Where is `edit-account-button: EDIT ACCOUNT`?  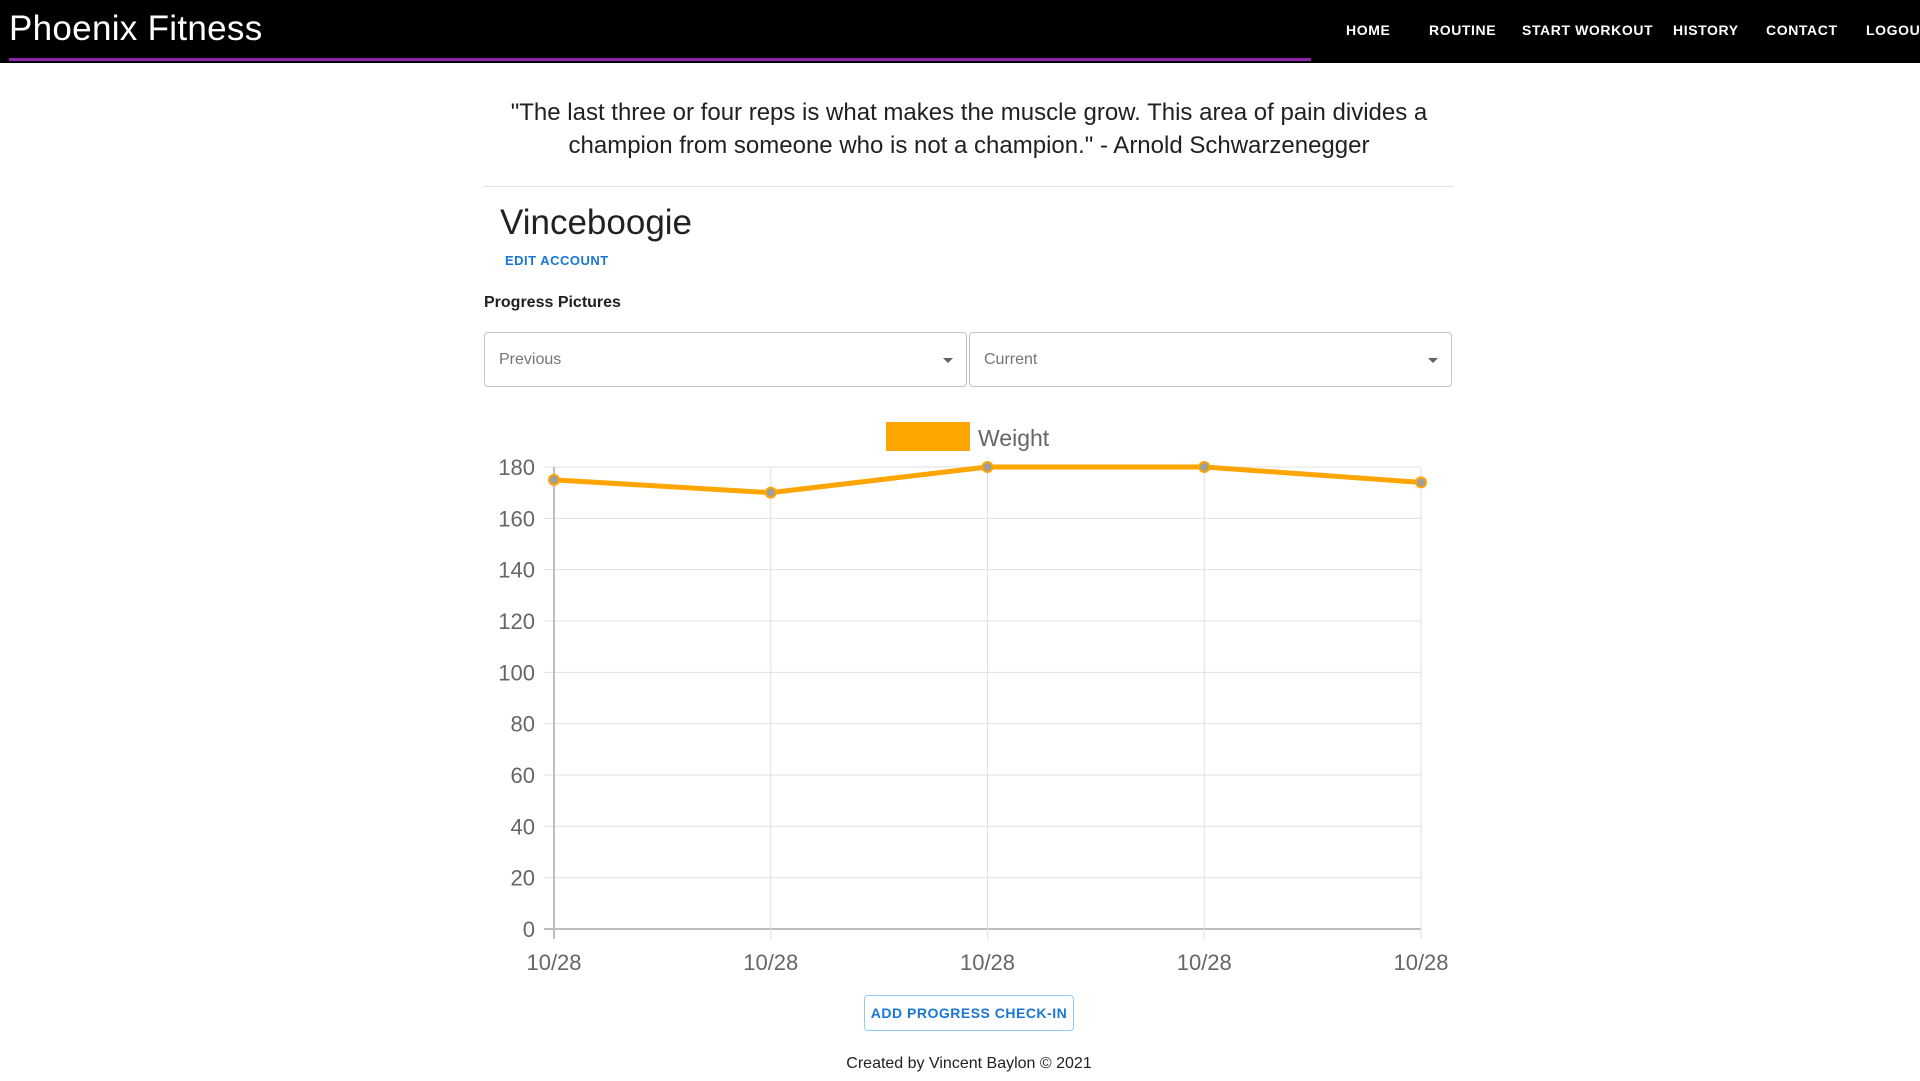
edit-account-button: EDIT ACCOUNT is located at coordinates (557, 260).